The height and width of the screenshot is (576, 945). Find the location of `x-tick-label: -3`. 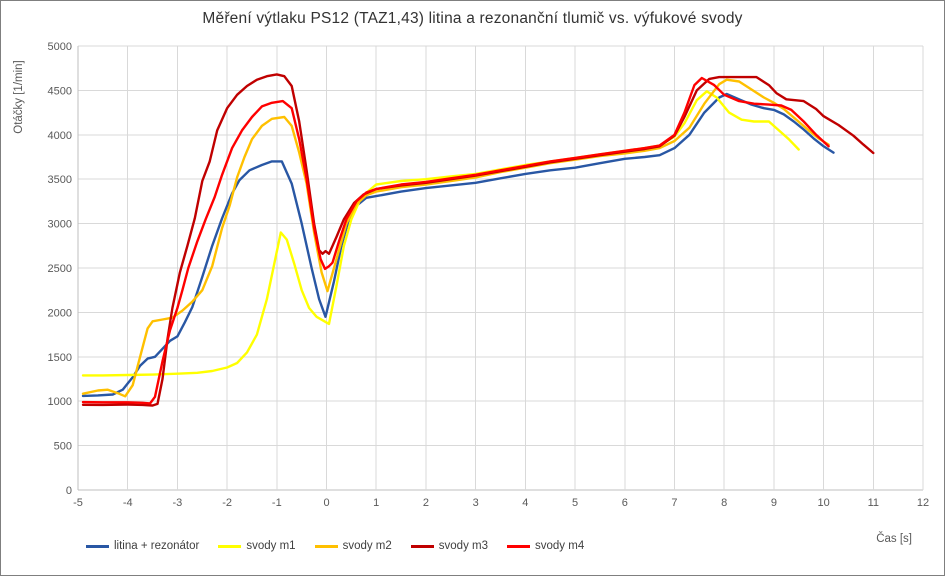

x-tick-label: -3 is located at coordinates (178, 503).